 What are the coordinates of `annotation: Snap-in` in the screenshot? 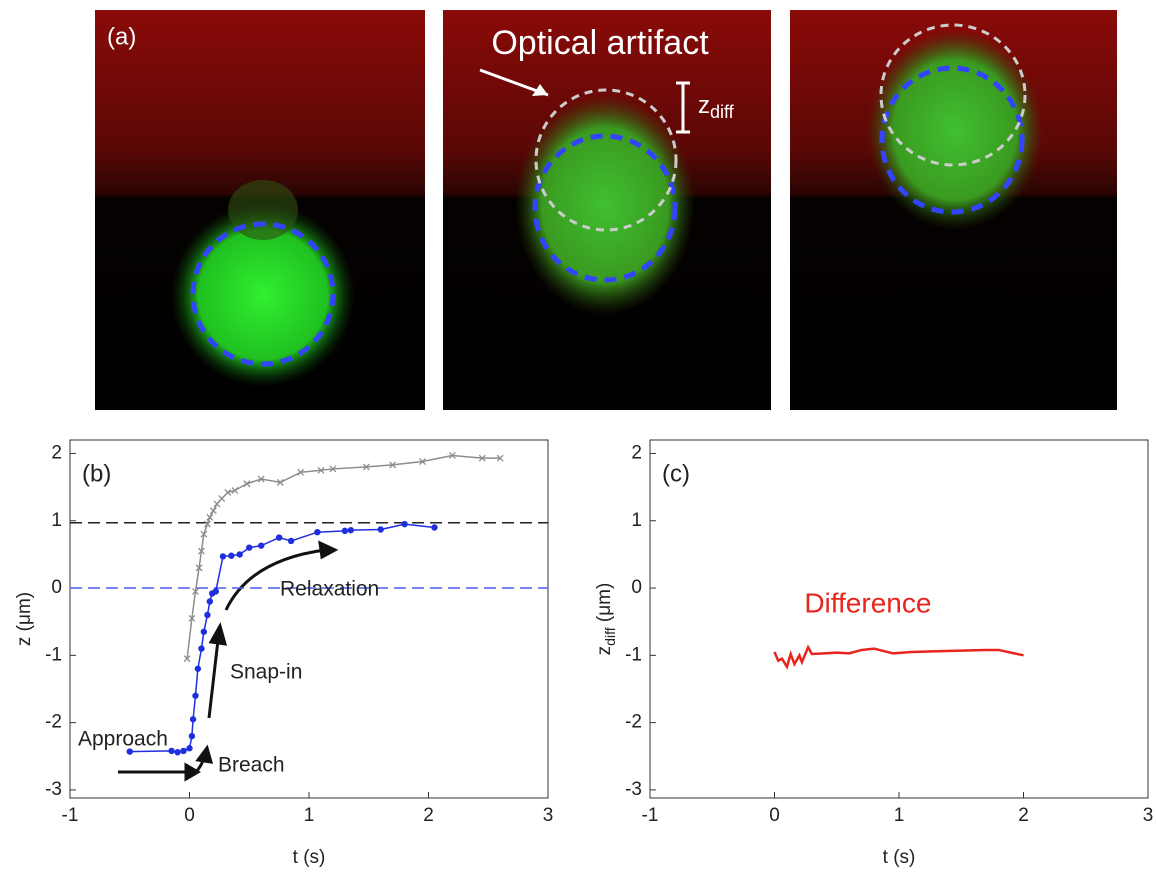 It's located at (266, 672).